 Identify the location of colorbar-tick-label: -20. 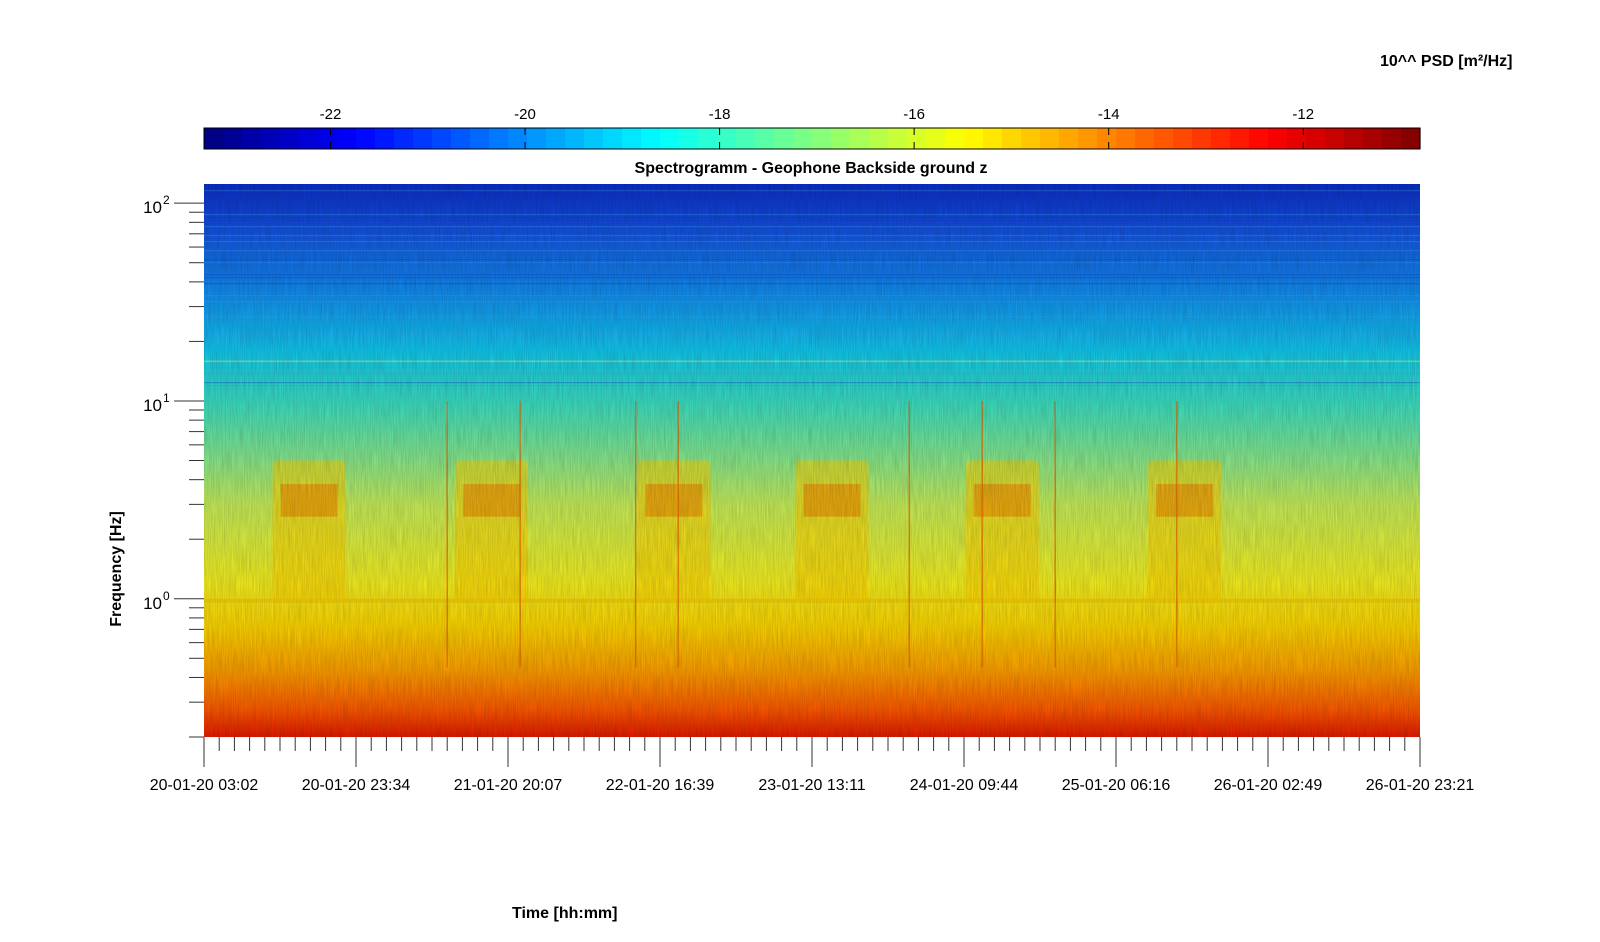
(525, 114).